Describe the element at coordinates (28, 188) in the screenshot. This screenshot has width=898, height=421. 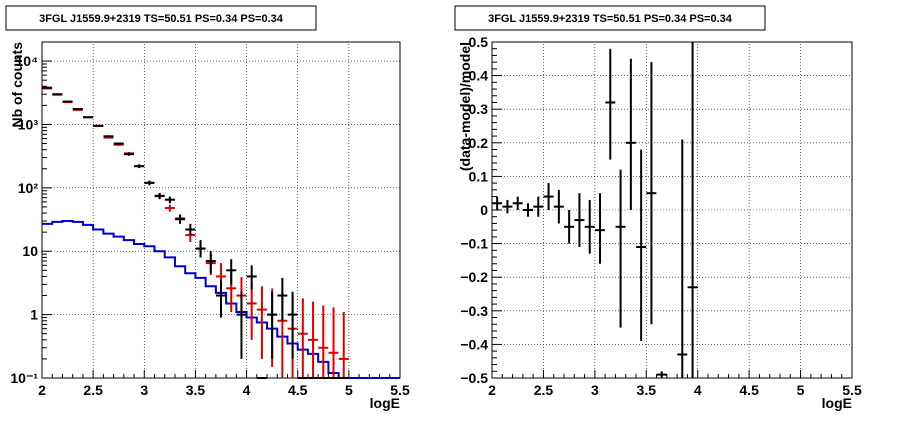
I see `counts-y-tick-label: 10²` at that location.